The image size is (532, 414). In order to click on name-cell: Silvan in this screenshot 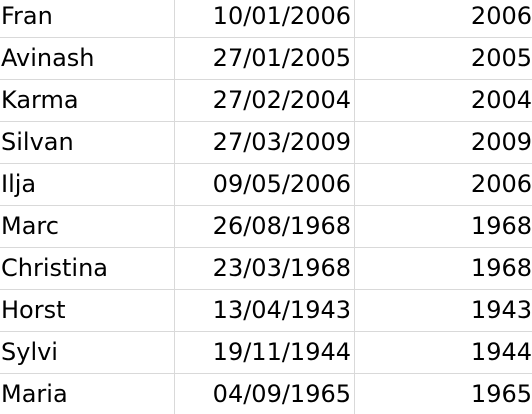, I will do `click(37, 142)`.